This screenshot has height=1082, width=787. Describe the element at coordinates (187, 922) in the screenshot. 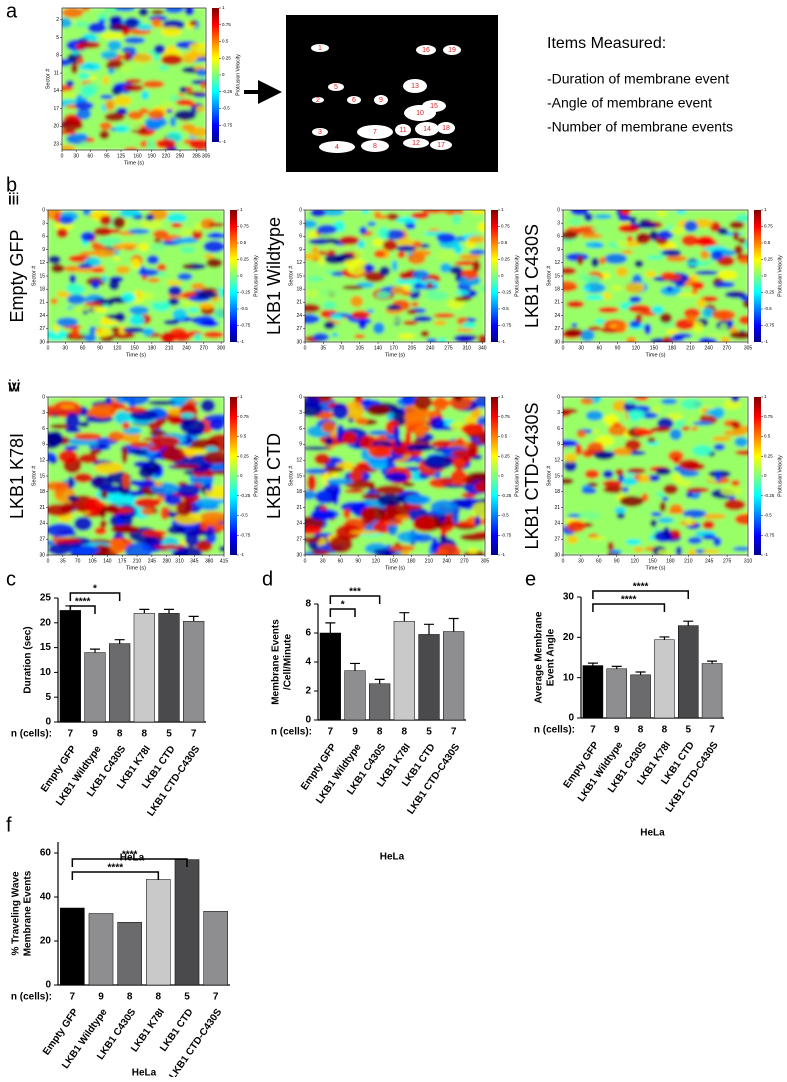

I see `bar` at that location.